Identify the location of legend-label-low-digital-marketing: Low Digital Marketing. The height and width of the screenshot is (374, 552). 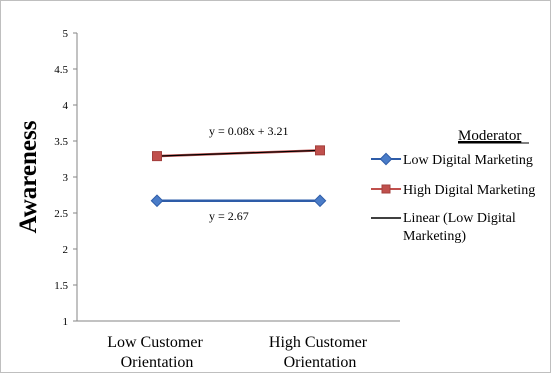
(468, 160).